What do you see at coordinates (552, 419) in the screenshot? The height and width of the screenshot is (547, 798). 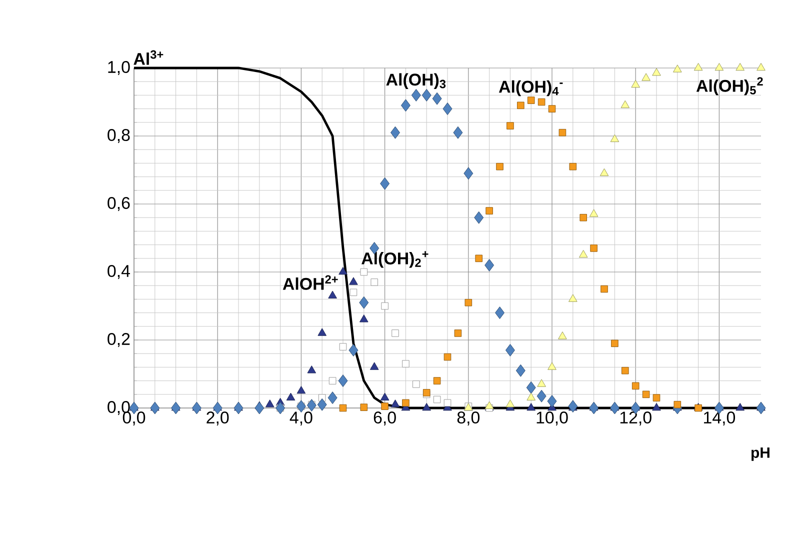 I see `x-tick-label: 10,0` at bounding box center [552, 419].